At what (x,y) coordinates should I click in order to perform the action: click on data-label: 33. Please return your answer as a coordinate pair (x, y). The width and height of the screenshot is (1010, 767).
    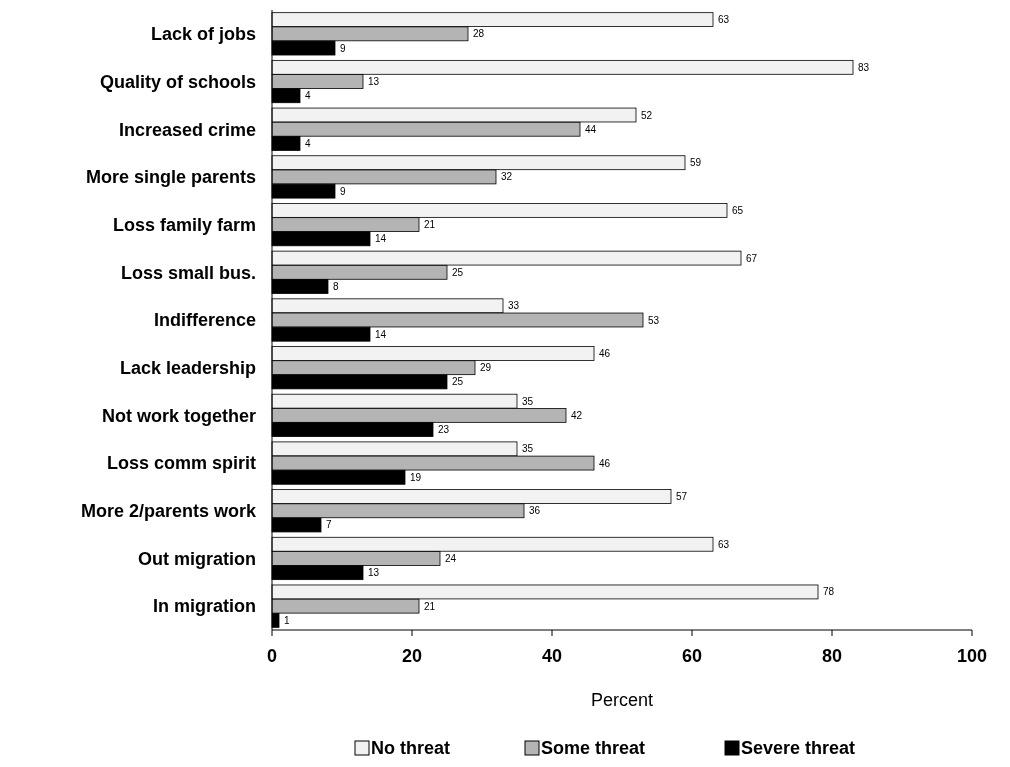
    Looking at the image, I should click on (514, 306).